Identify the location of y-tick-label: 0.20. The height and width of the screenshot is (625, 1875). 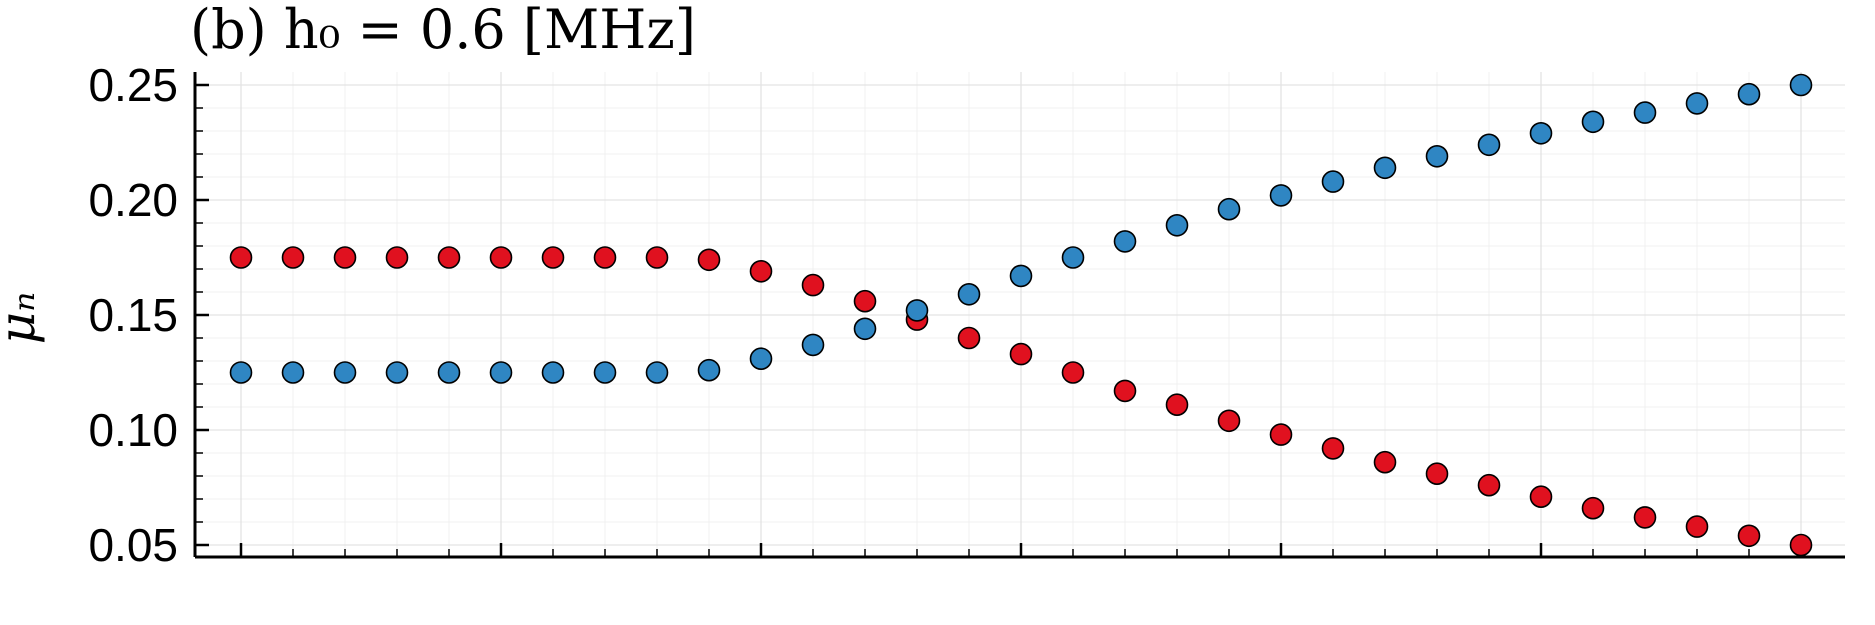
(133, 200).